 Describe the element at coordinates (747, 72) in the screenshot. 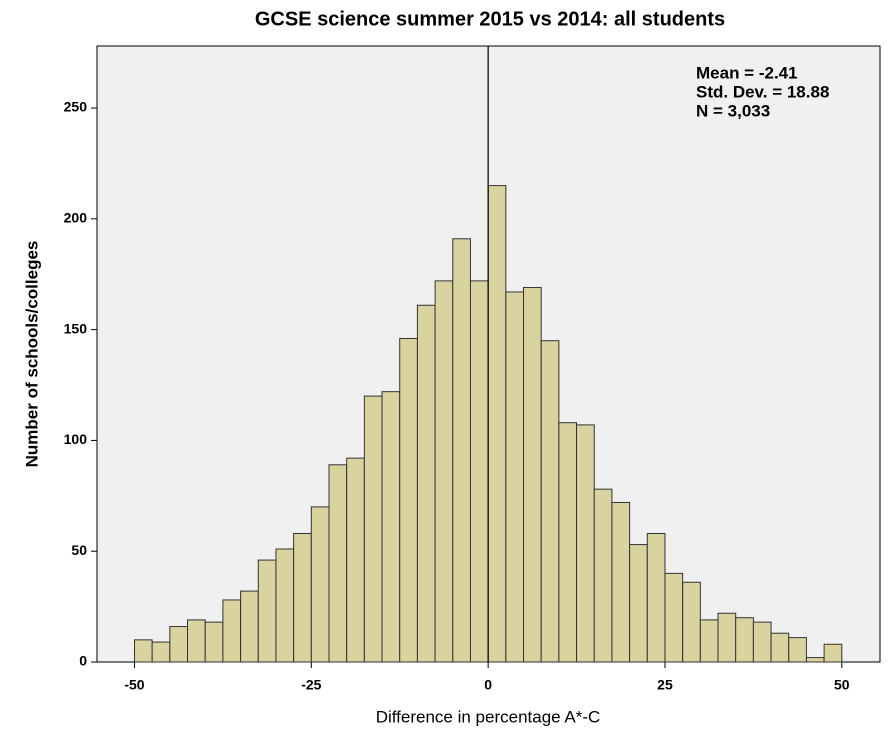

I see `annotation: Mean = -2.41` at that location.